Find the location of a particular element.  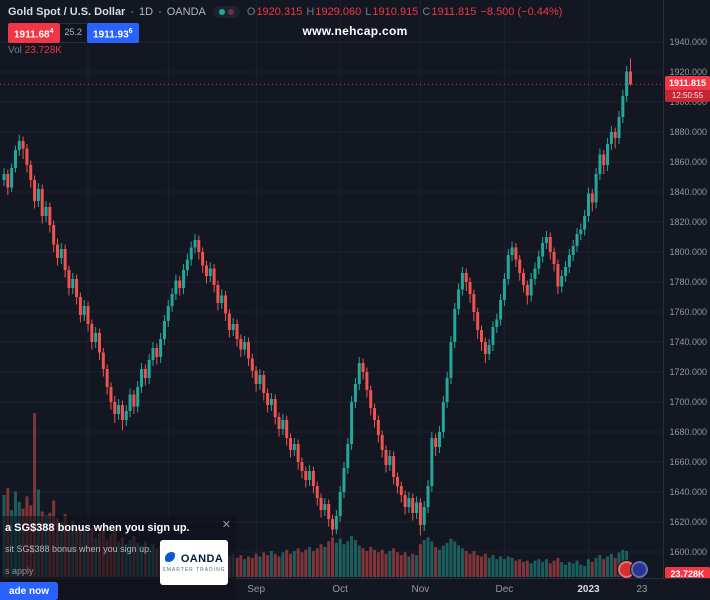

site-watermark: www.nehcap.com is located at coordinates (355, 31).